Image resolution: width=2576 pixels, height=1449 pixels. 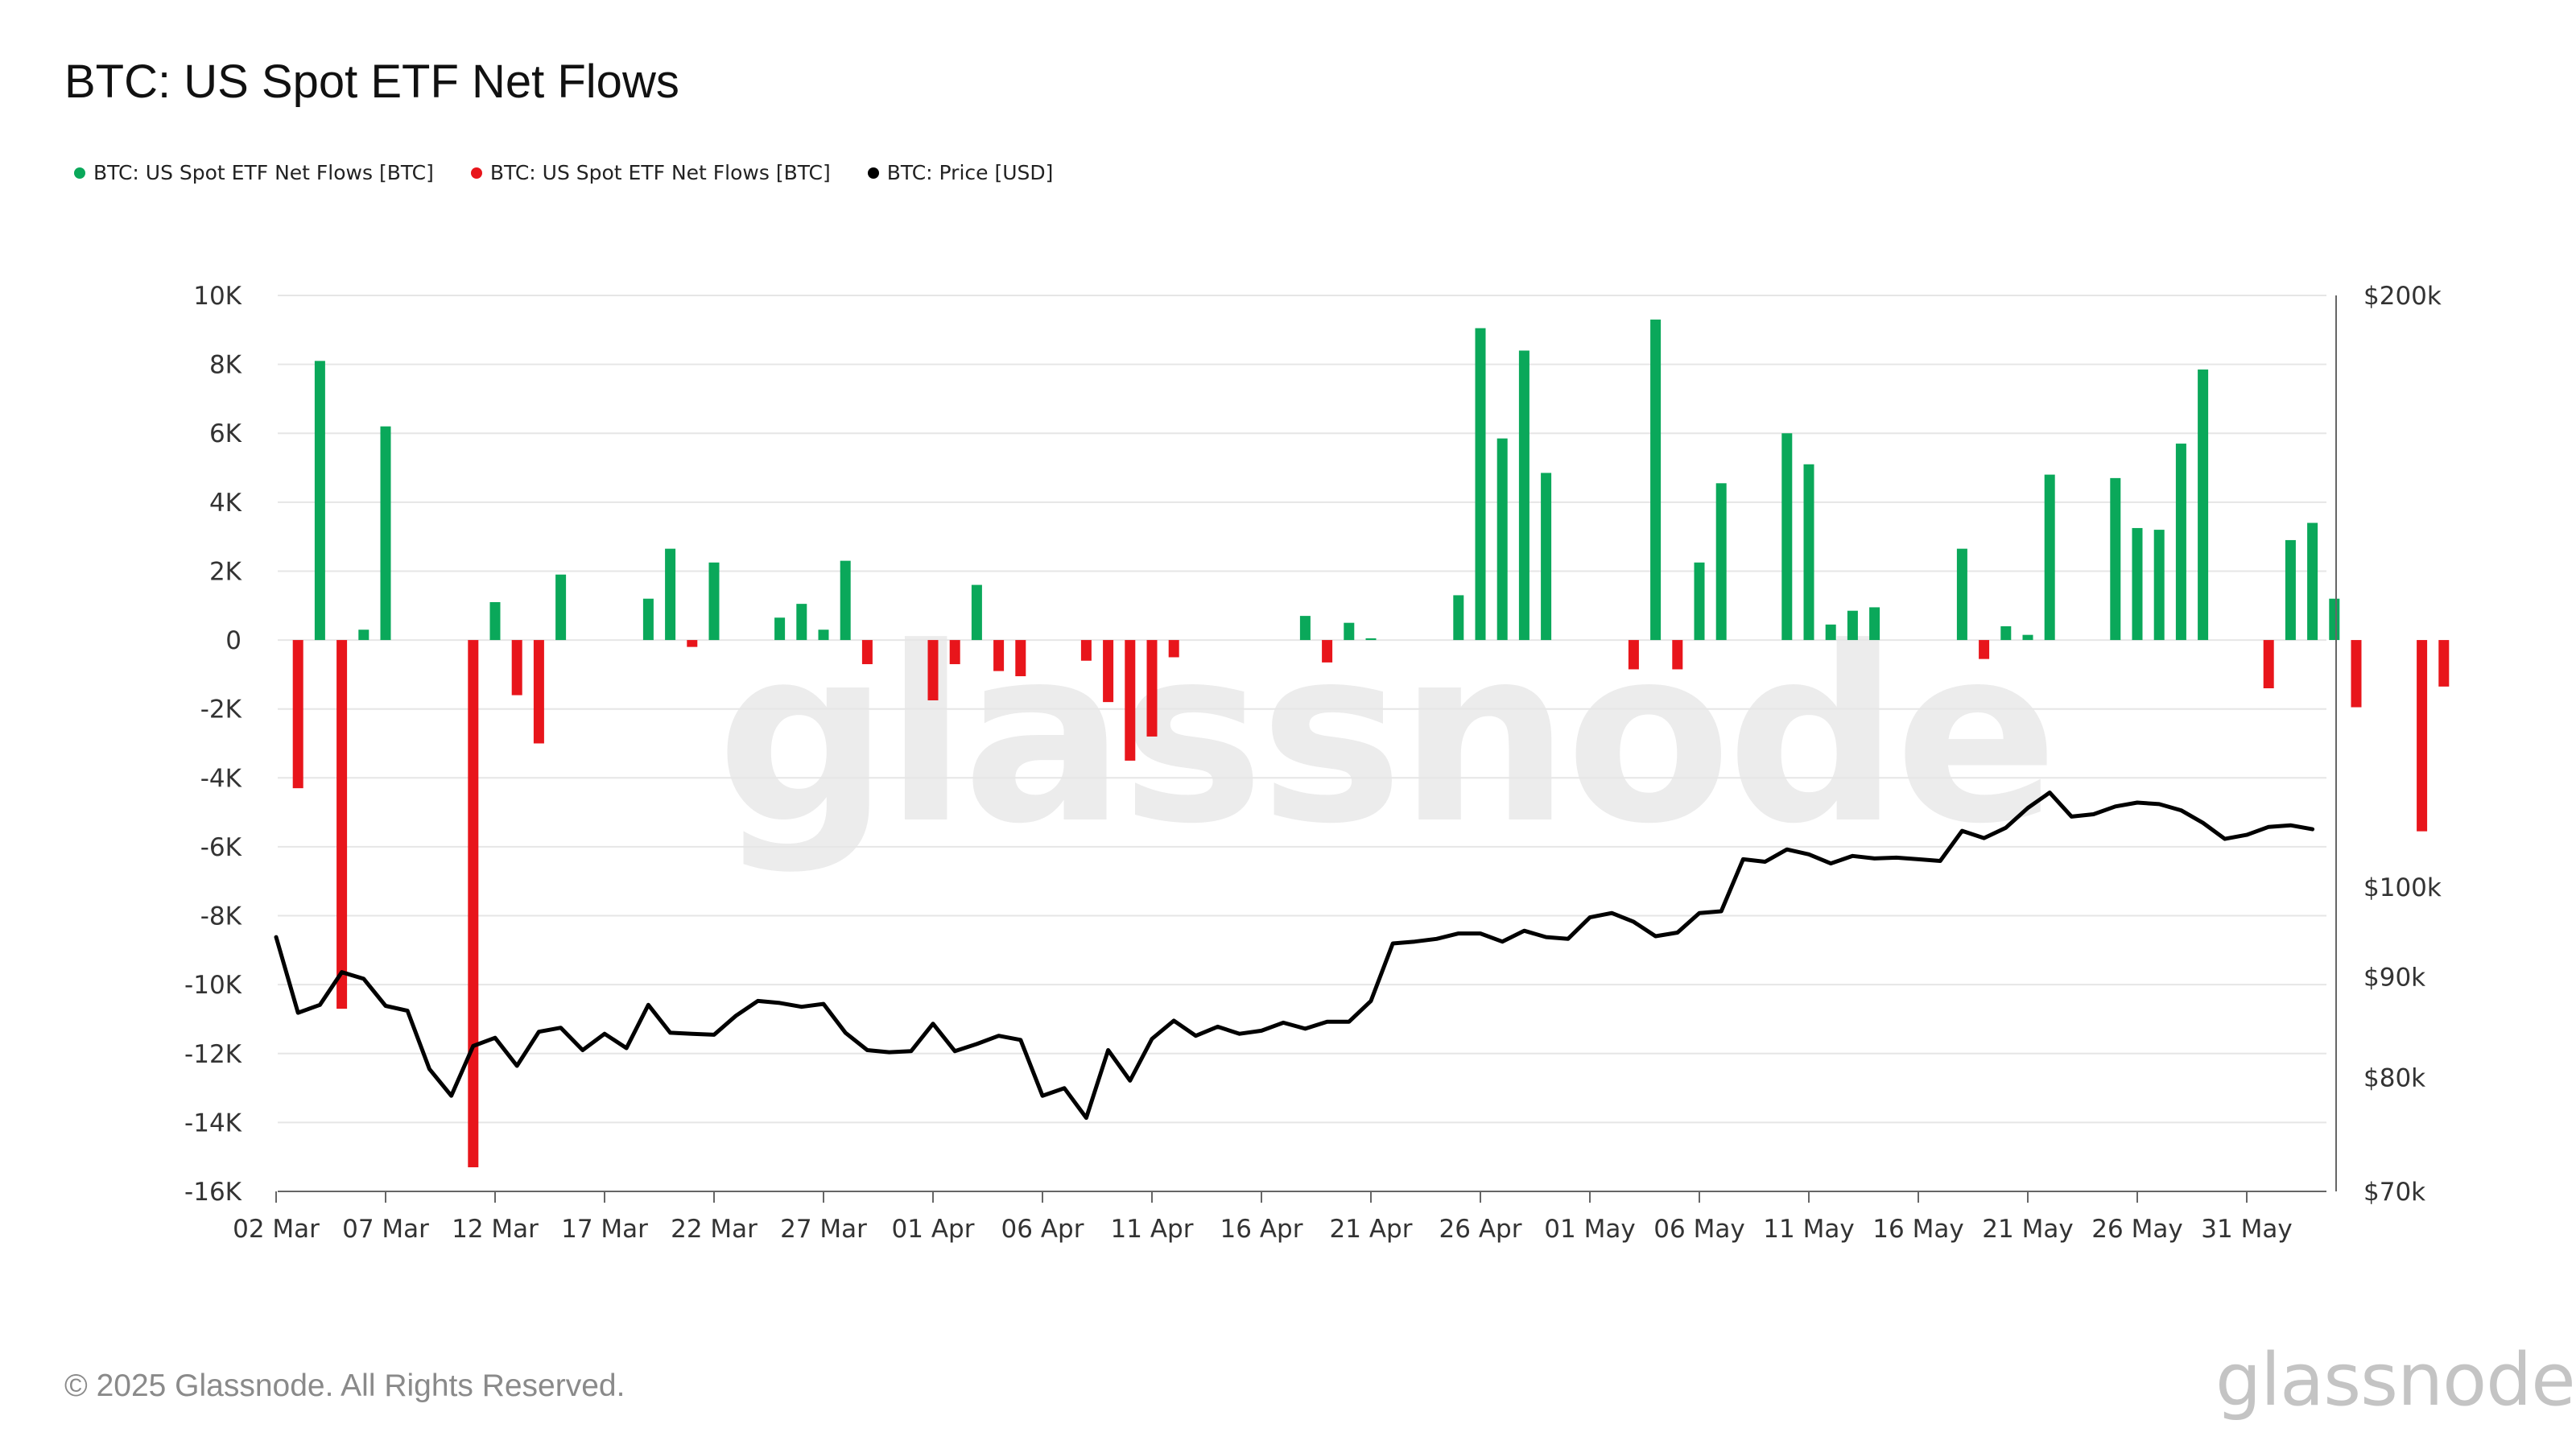 I want to click on legend-label-outflows: BTC: US Spot ETF Net Flows [BTC], so click(x=660, y=172).